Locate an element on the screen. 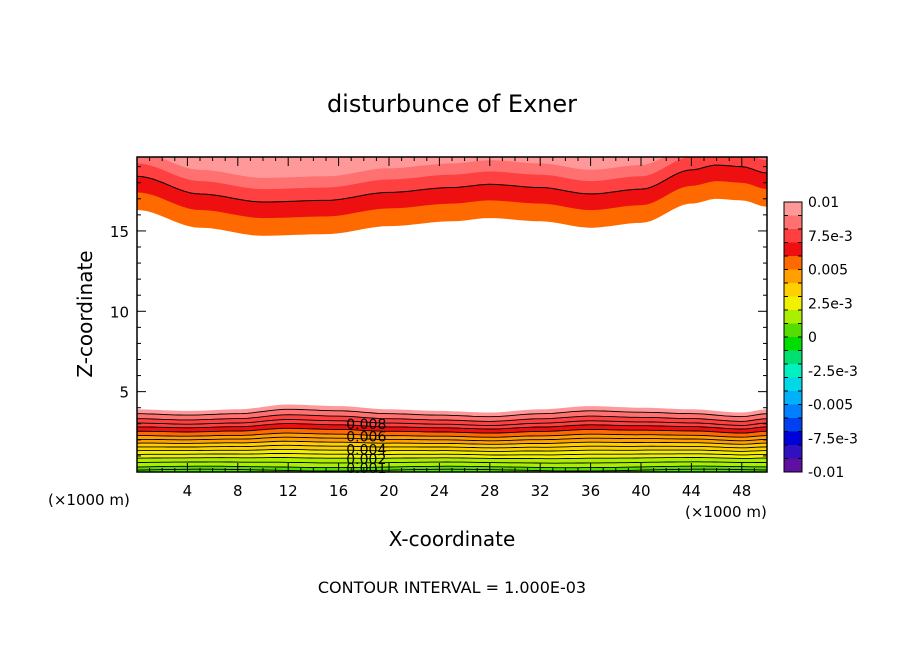 This screenshot has height=654, width=904. colorbar-label: -0.01 is located at coordinates (826, 473).